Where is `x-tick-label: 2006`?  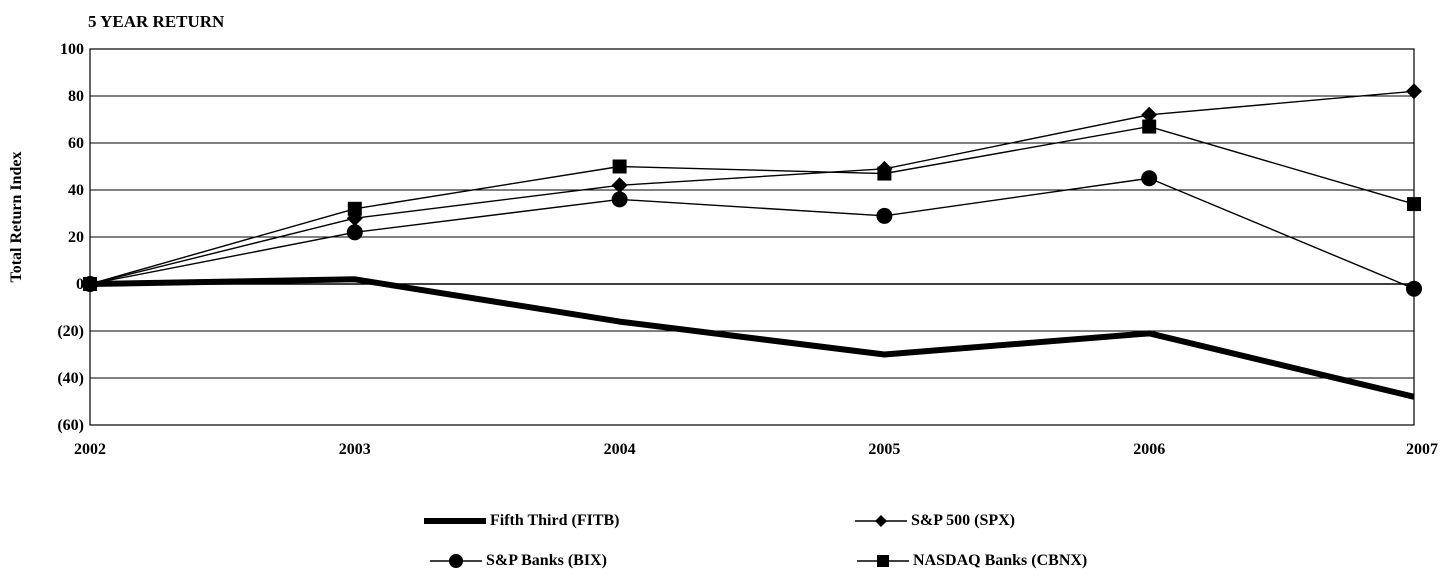
x-tick-label: 2006 is located at coordinates (1149, 449).